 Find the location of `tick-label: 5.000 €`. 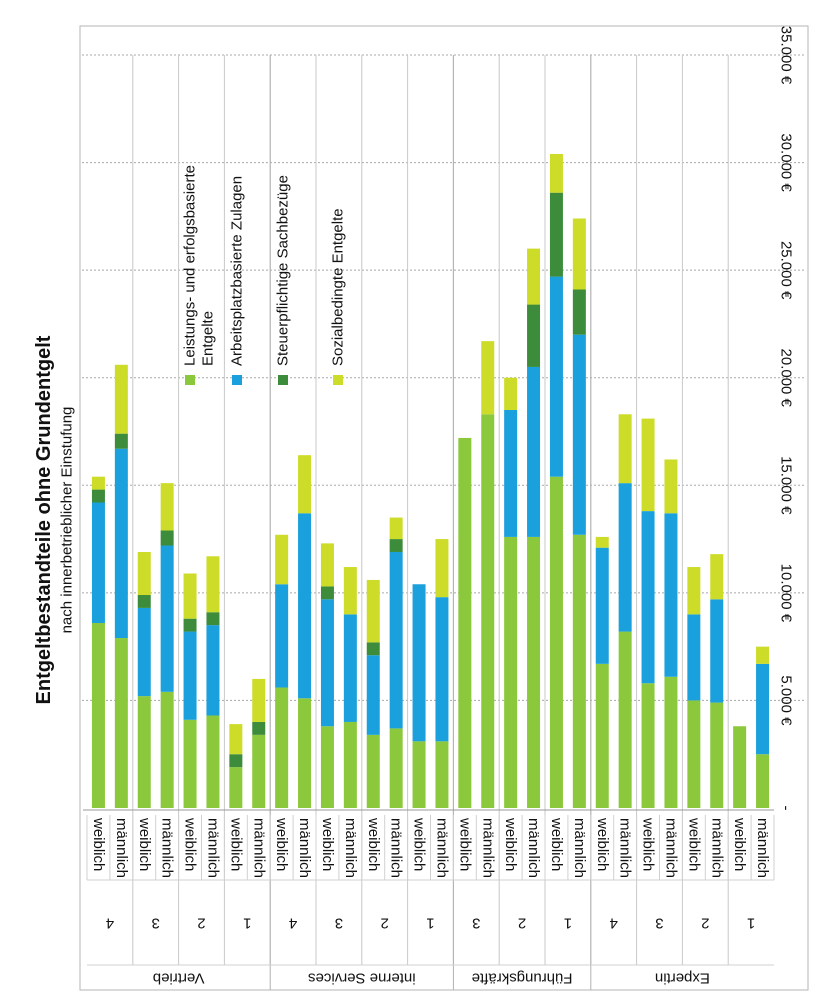

tick-label: 5.000 € is located at coordinates (786, 700).